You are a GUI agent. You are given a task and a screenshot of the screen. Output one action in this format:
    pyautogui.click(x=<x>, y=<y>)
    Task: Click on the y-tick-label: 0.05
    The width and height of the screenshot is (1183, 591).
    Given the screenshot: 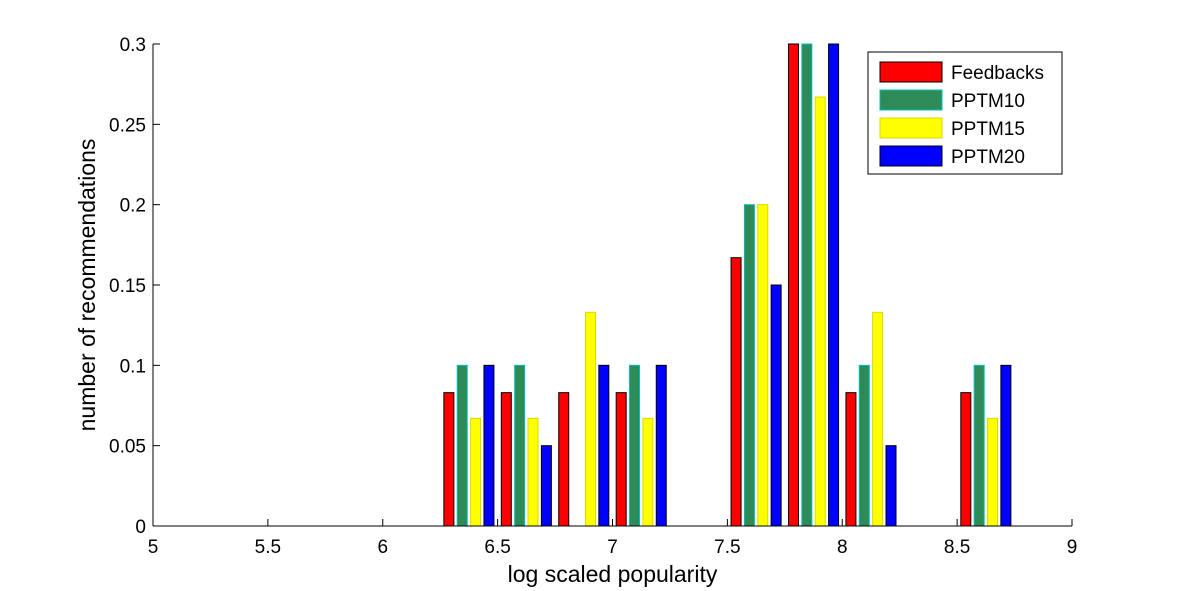 What is the action you would take?
    pyautogui.click(x=127, y=447)
    